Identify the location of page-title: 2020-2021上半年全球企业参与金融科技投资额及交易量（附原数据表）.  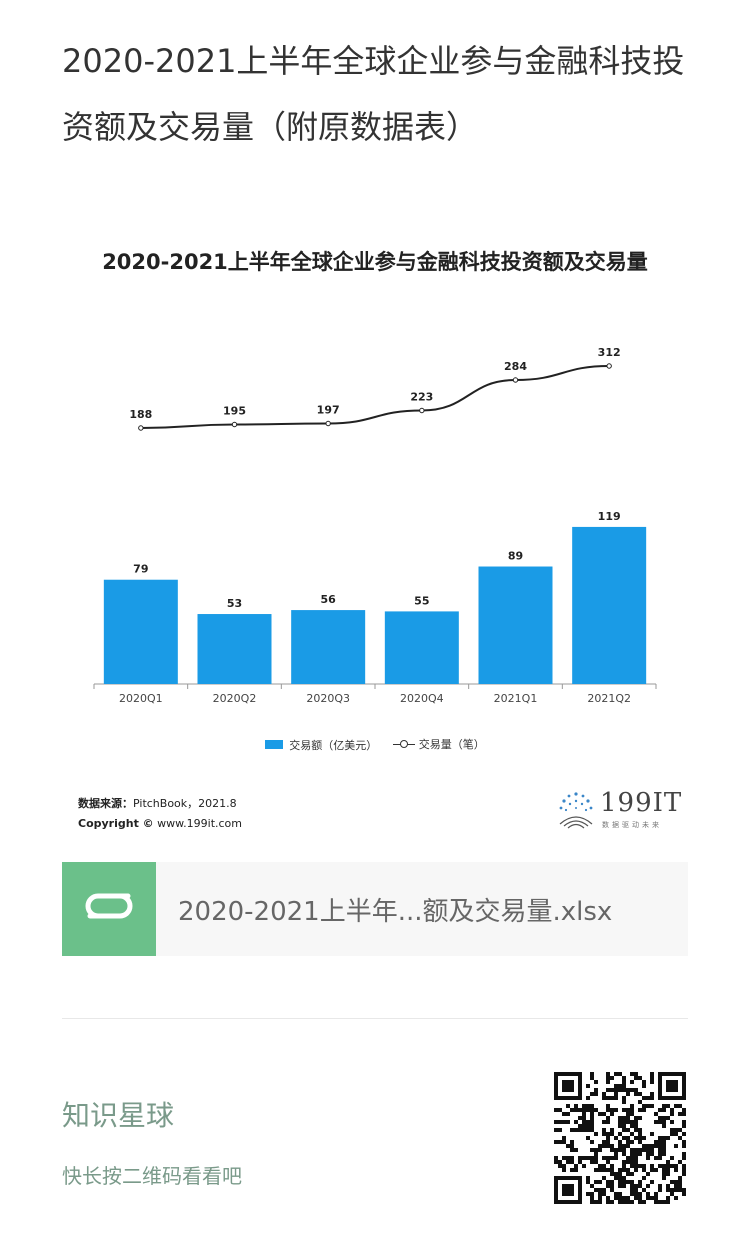
(373, 94).